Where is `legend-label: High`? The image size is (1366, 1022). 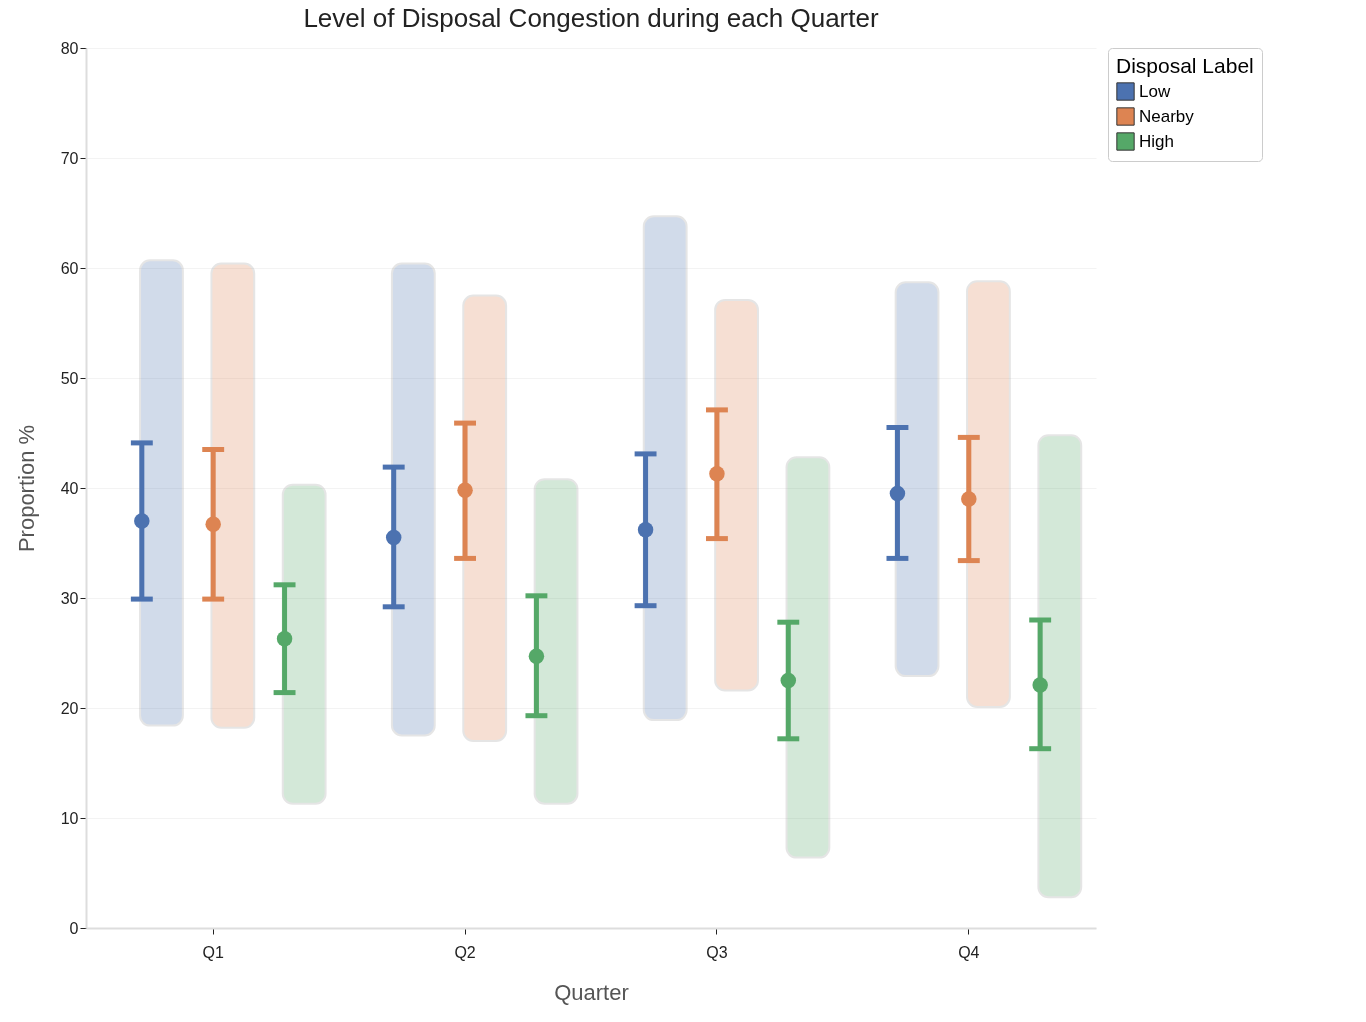 legend-label: High is located at coordinates (1156, 141).